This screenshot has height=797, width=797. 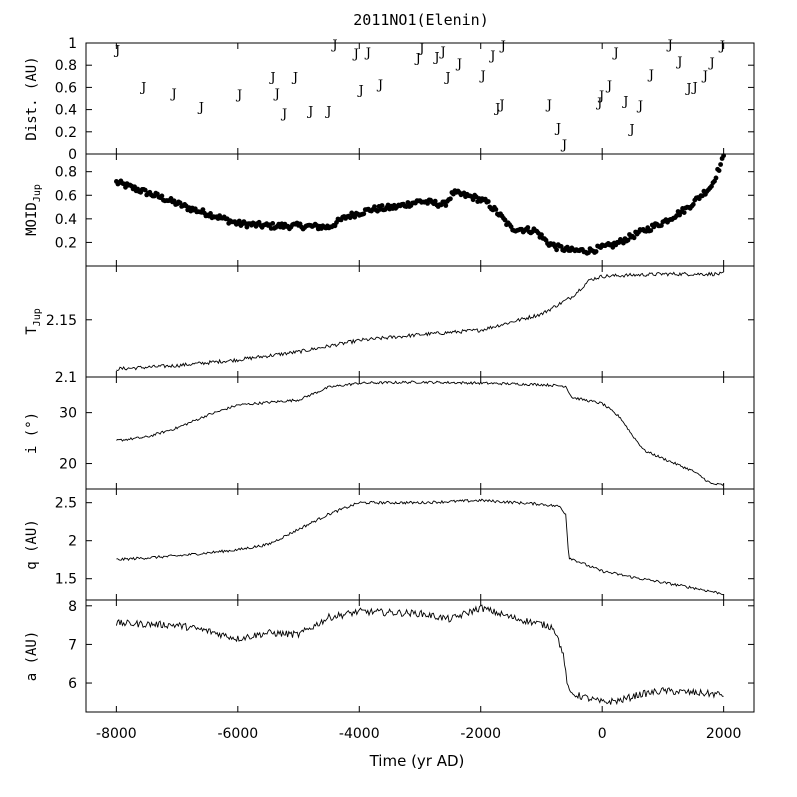 What do you see at coordinates (72, 607) in the screenshot?
I see `y-tick-label: 8` at bounding box center [72, 607].